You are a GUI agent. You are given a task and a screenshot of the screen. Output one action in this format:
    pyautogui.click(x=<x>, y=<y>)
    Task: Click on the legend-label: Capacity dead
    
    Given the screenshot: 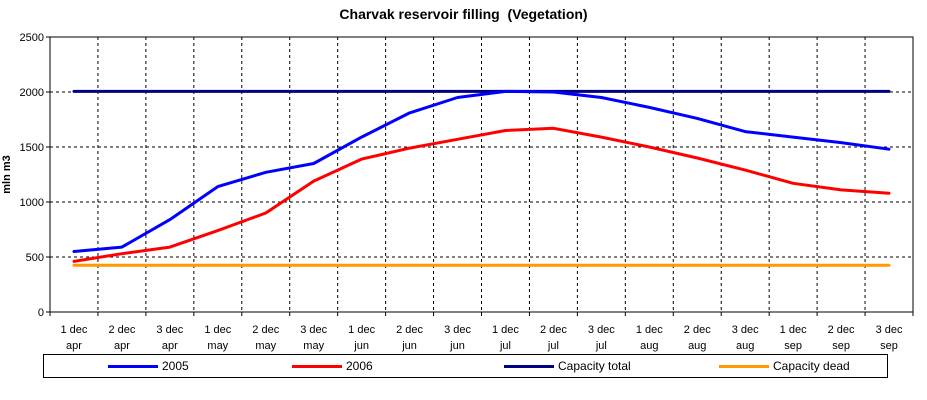 What is the action you would take?
    pyautogui.click(x=811, y=366)
    